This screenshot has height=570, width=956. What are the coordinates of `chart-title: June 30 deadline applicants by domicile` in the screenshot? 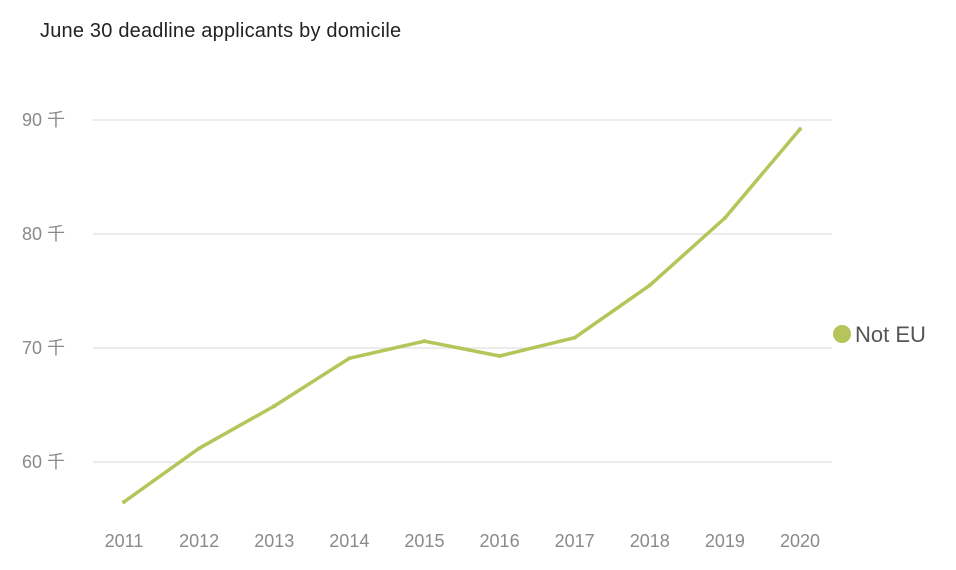 It's located at (221, 31).